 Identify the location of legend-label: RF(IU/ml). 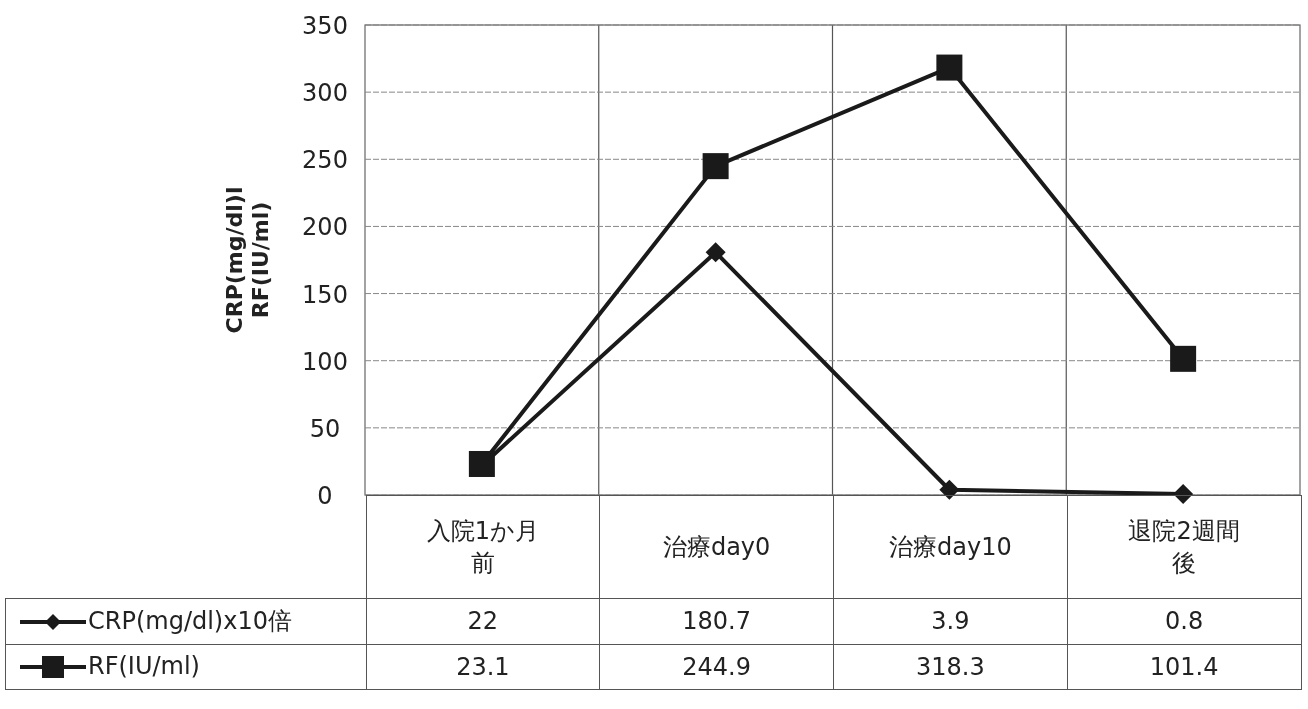
(144, 666).